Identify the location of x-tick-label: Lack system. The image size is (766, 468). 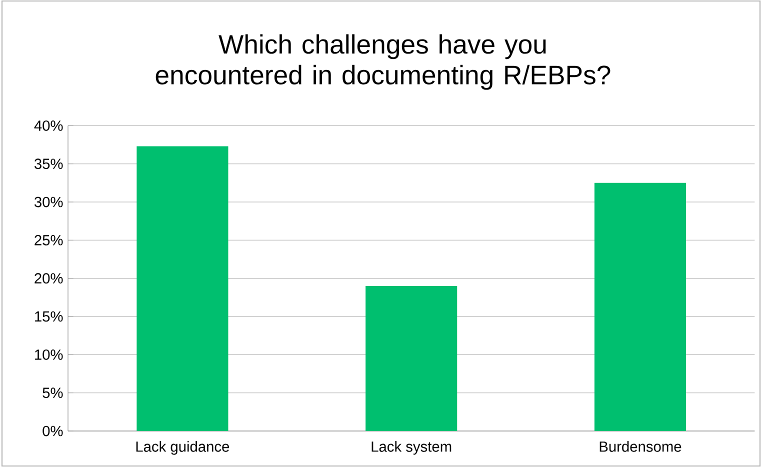
(412, 448).